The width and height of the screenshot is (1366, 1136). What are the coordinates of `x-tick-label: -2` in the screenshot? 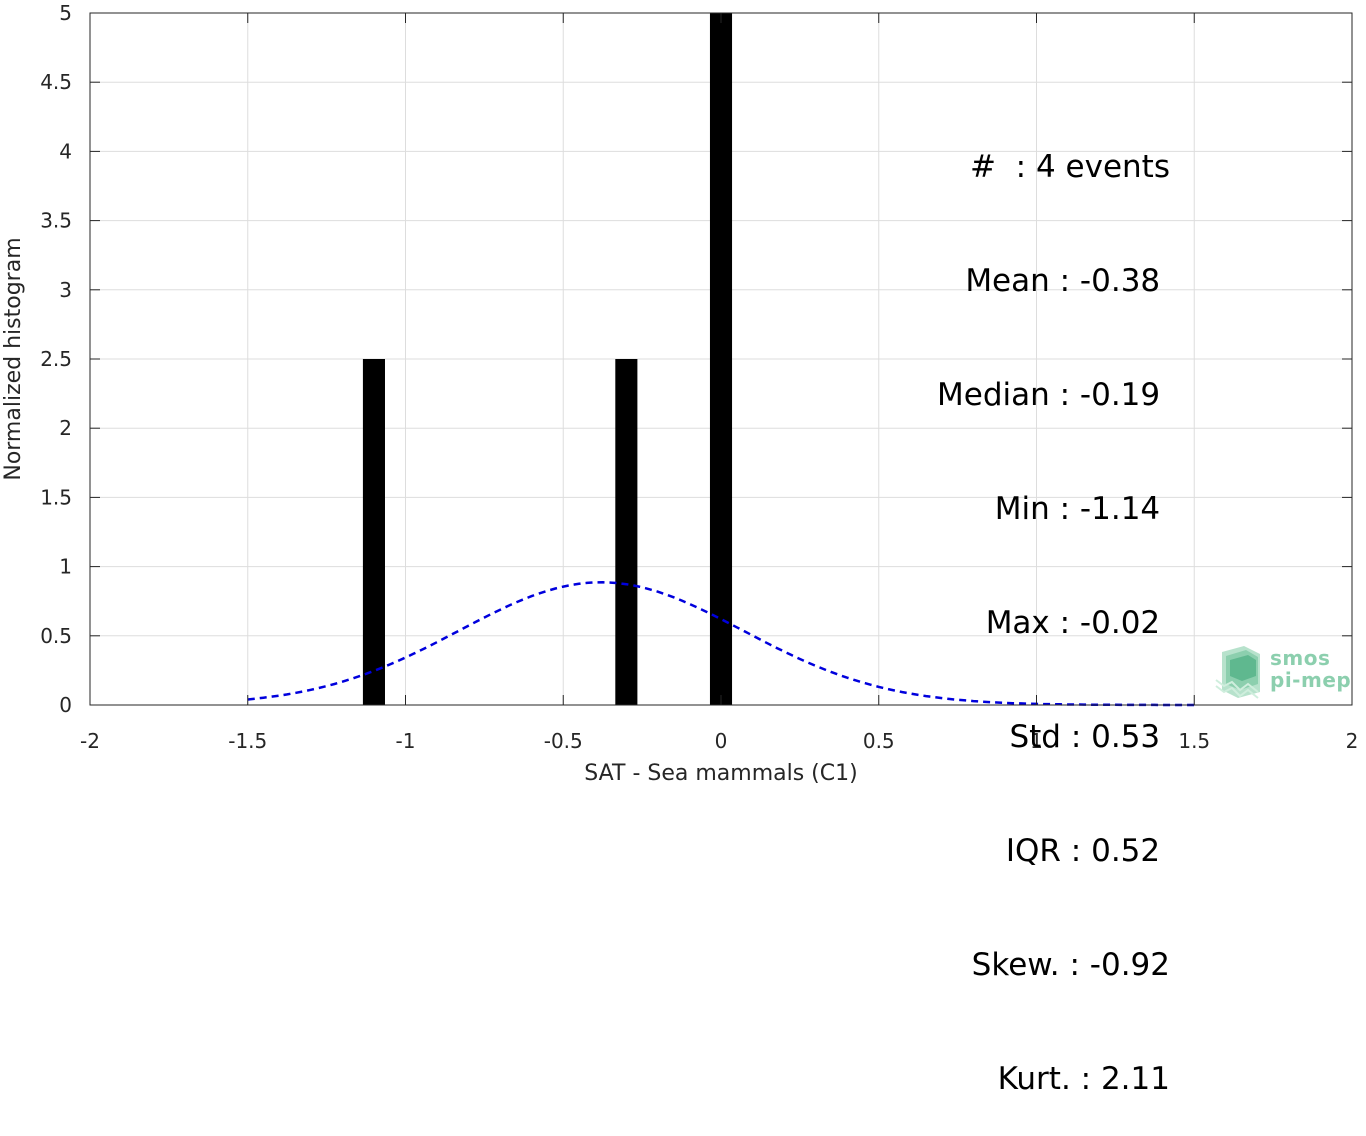 It's located at (90, 741).